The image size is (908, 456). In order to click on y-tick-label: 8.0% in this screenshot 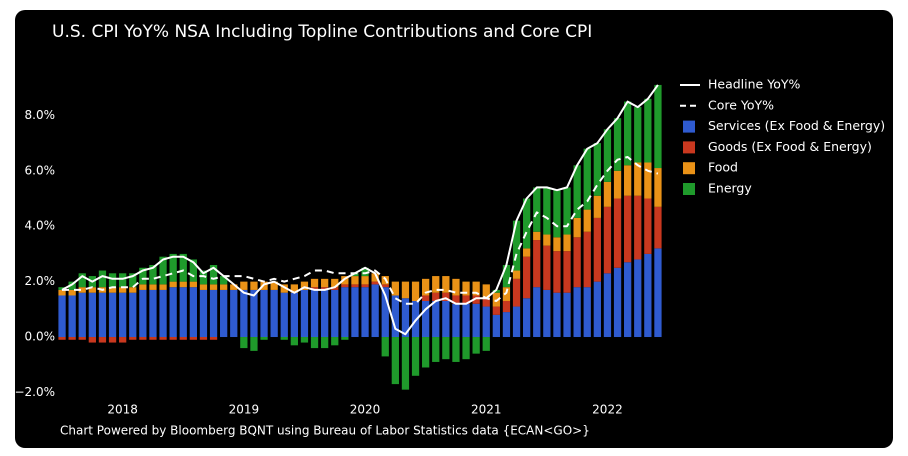, I will do `click(40, 115)`.